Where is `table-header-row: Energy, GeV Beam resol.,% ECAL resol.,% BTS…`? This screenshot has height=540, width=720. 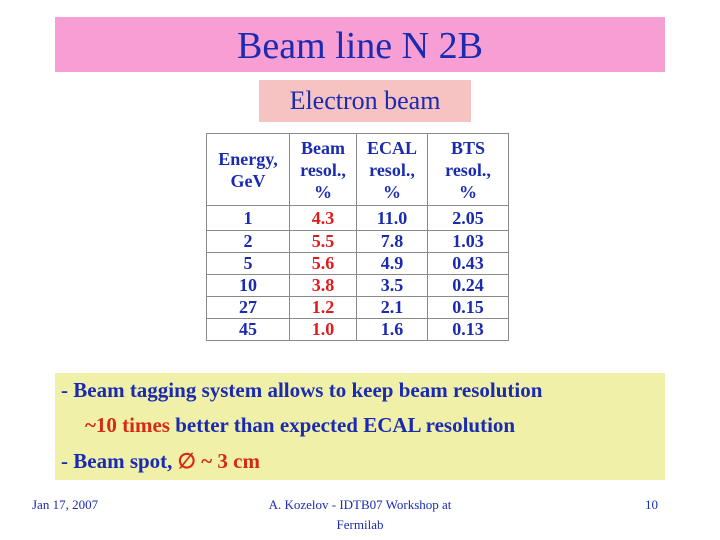 table-header-row: Energy, GeV Beam resol.,% ECAL resol.,% BTS… is located at coordinates (357, 169).